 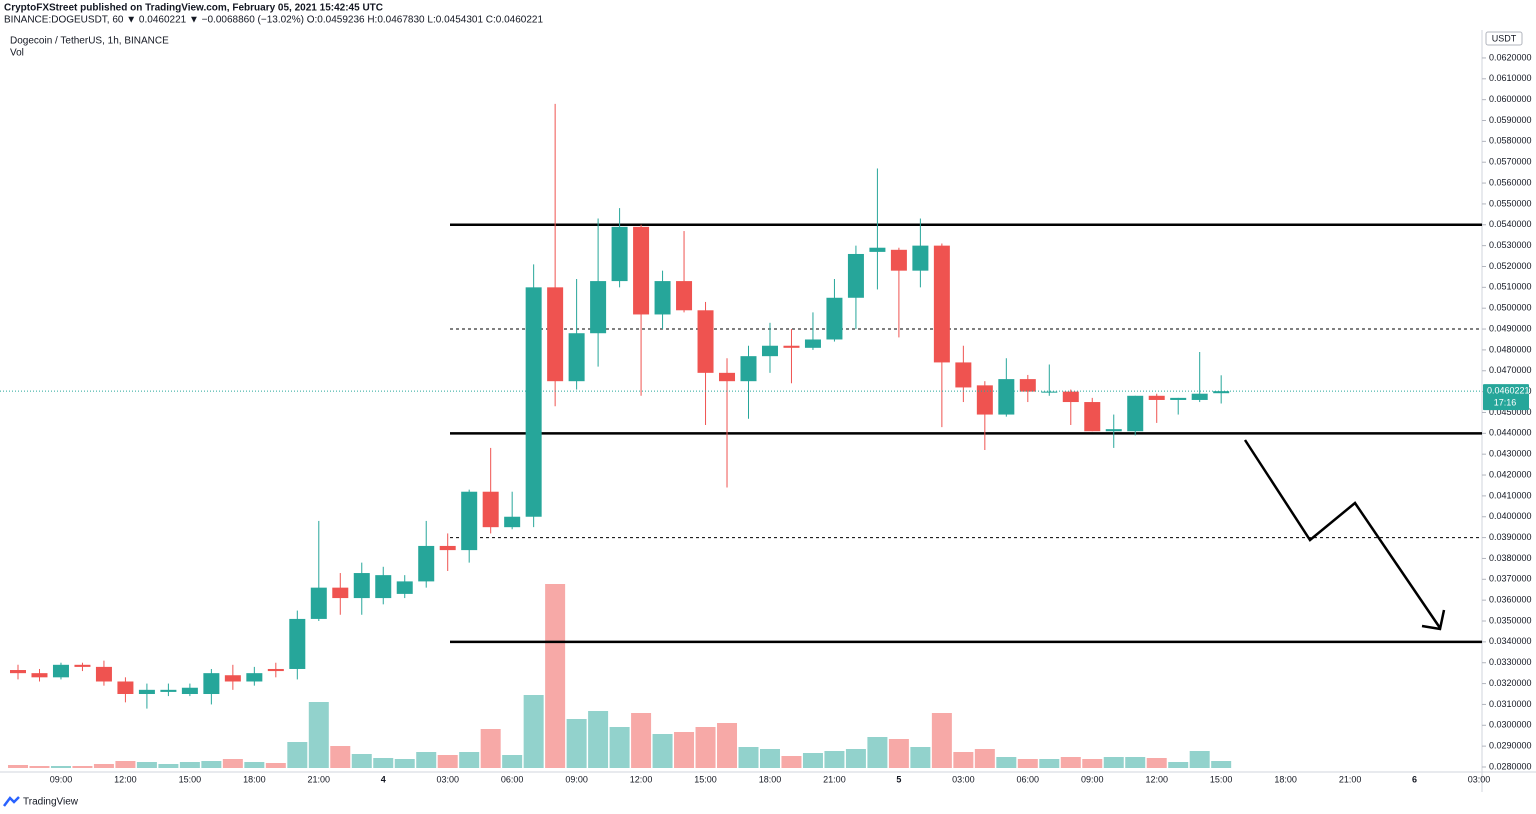 What do you see at coordinates (1510, 99) in the screenshot?
I see `y-tick-label: 0.0600000` at bounding box center [1510, 99].